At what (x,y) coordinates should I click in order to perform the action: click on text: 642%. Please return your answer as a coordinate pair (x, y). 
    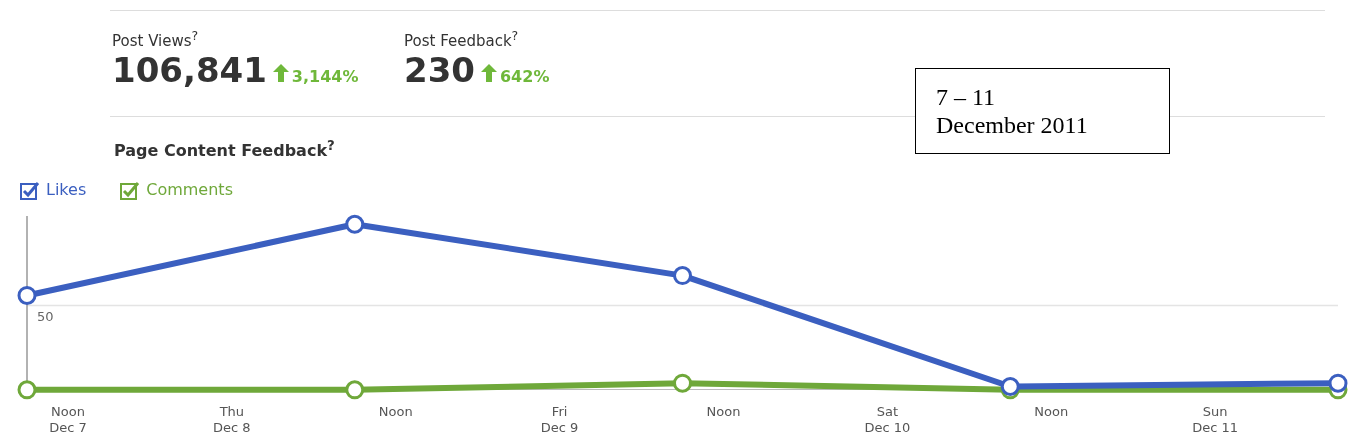
    Looking at the image, I should click on (524, 76).